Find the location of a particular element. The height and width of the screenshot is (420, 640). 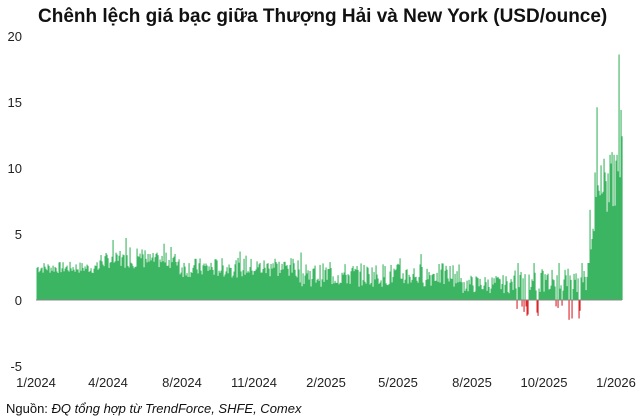

y-tick-label: 0 is located at coordinates (18, 300).